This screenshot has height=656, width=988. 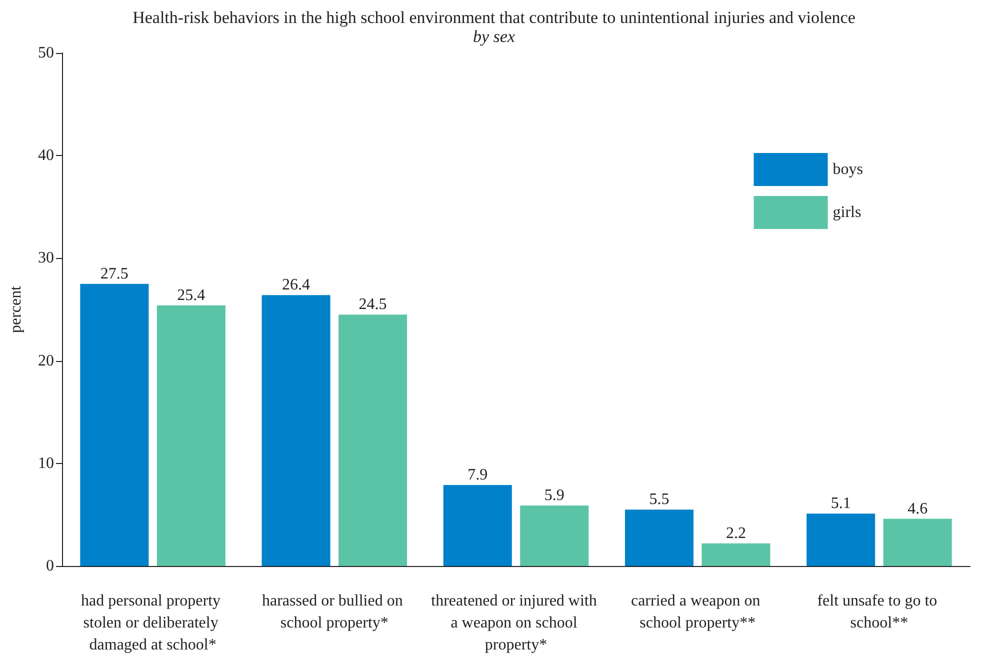 What do you see at coordinates (372, 305) in the screenshot?
I see `data-label: 24.5` at bounding box center [372, 305].